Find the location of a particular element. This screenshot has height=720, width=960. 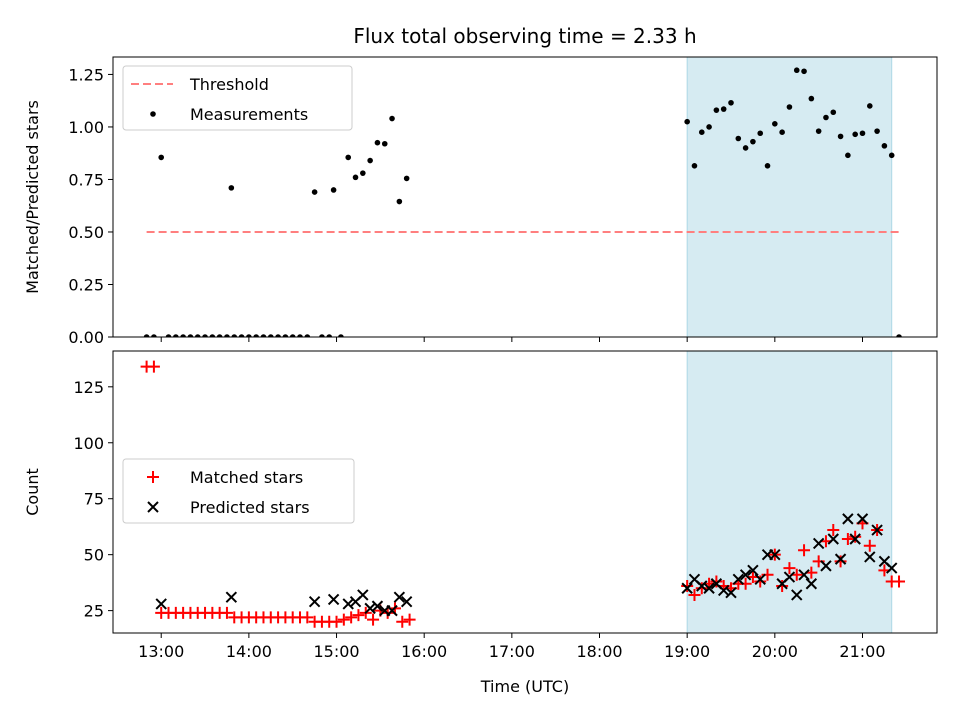

x-axis-label: Time (UTC) is located at coordinates (524, 686).